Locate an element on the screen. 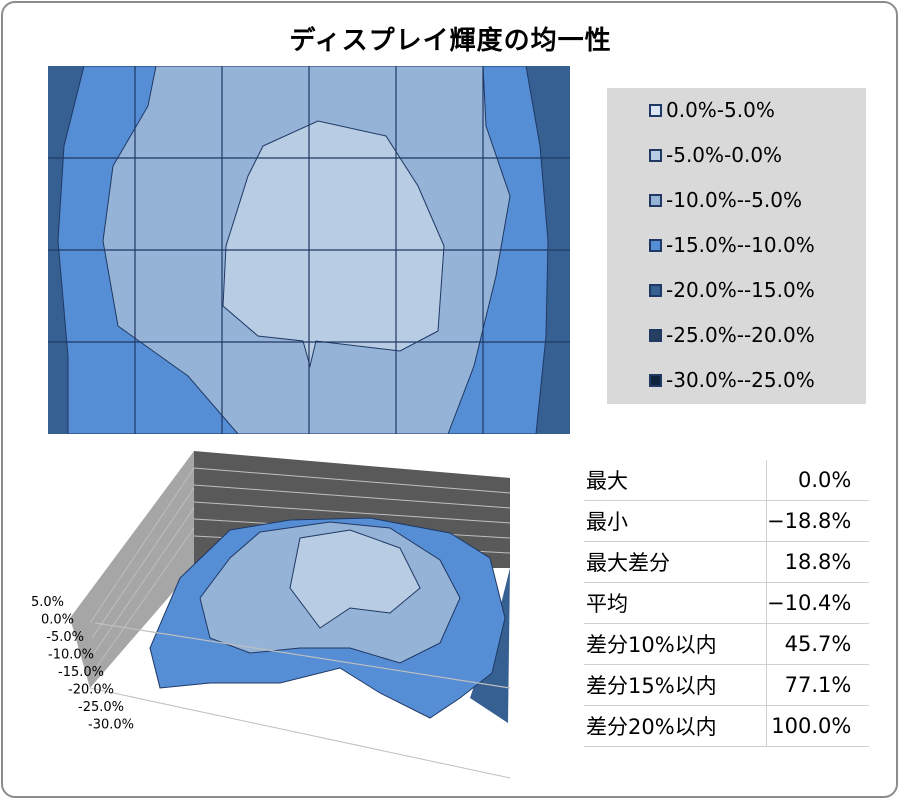 This screenshot has height=801, width=901. chart-title: ディスプレイ輝度の均一性 is located at coordinates (450, 41).